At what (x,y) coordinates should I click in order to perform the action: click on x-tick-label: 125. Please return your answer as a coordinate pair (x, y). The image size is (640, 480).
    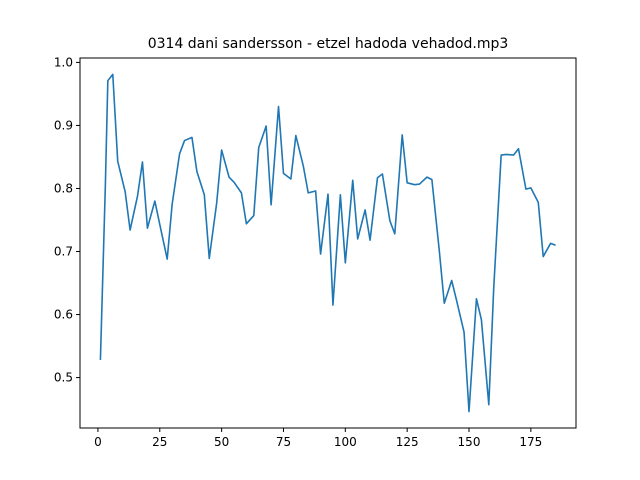
    Looking at the image, I should click on (407, 442).